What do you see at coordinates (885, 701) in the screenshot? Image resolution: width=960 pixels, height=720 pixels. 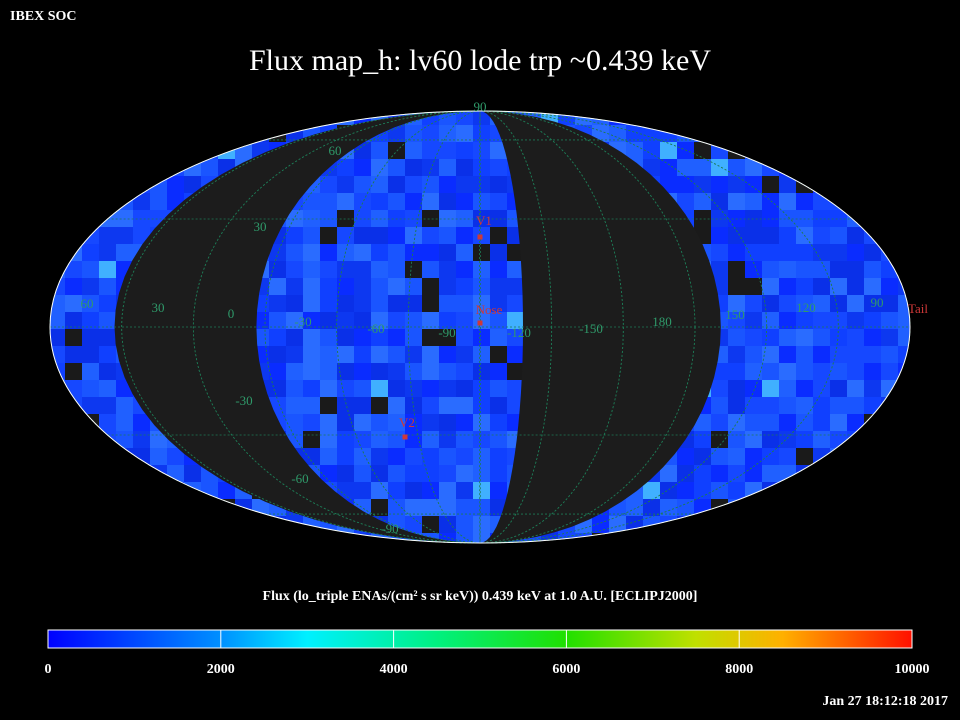 I see `timestamp: Jan 27 18:12:18 2017` at bounding box center [885, 701].